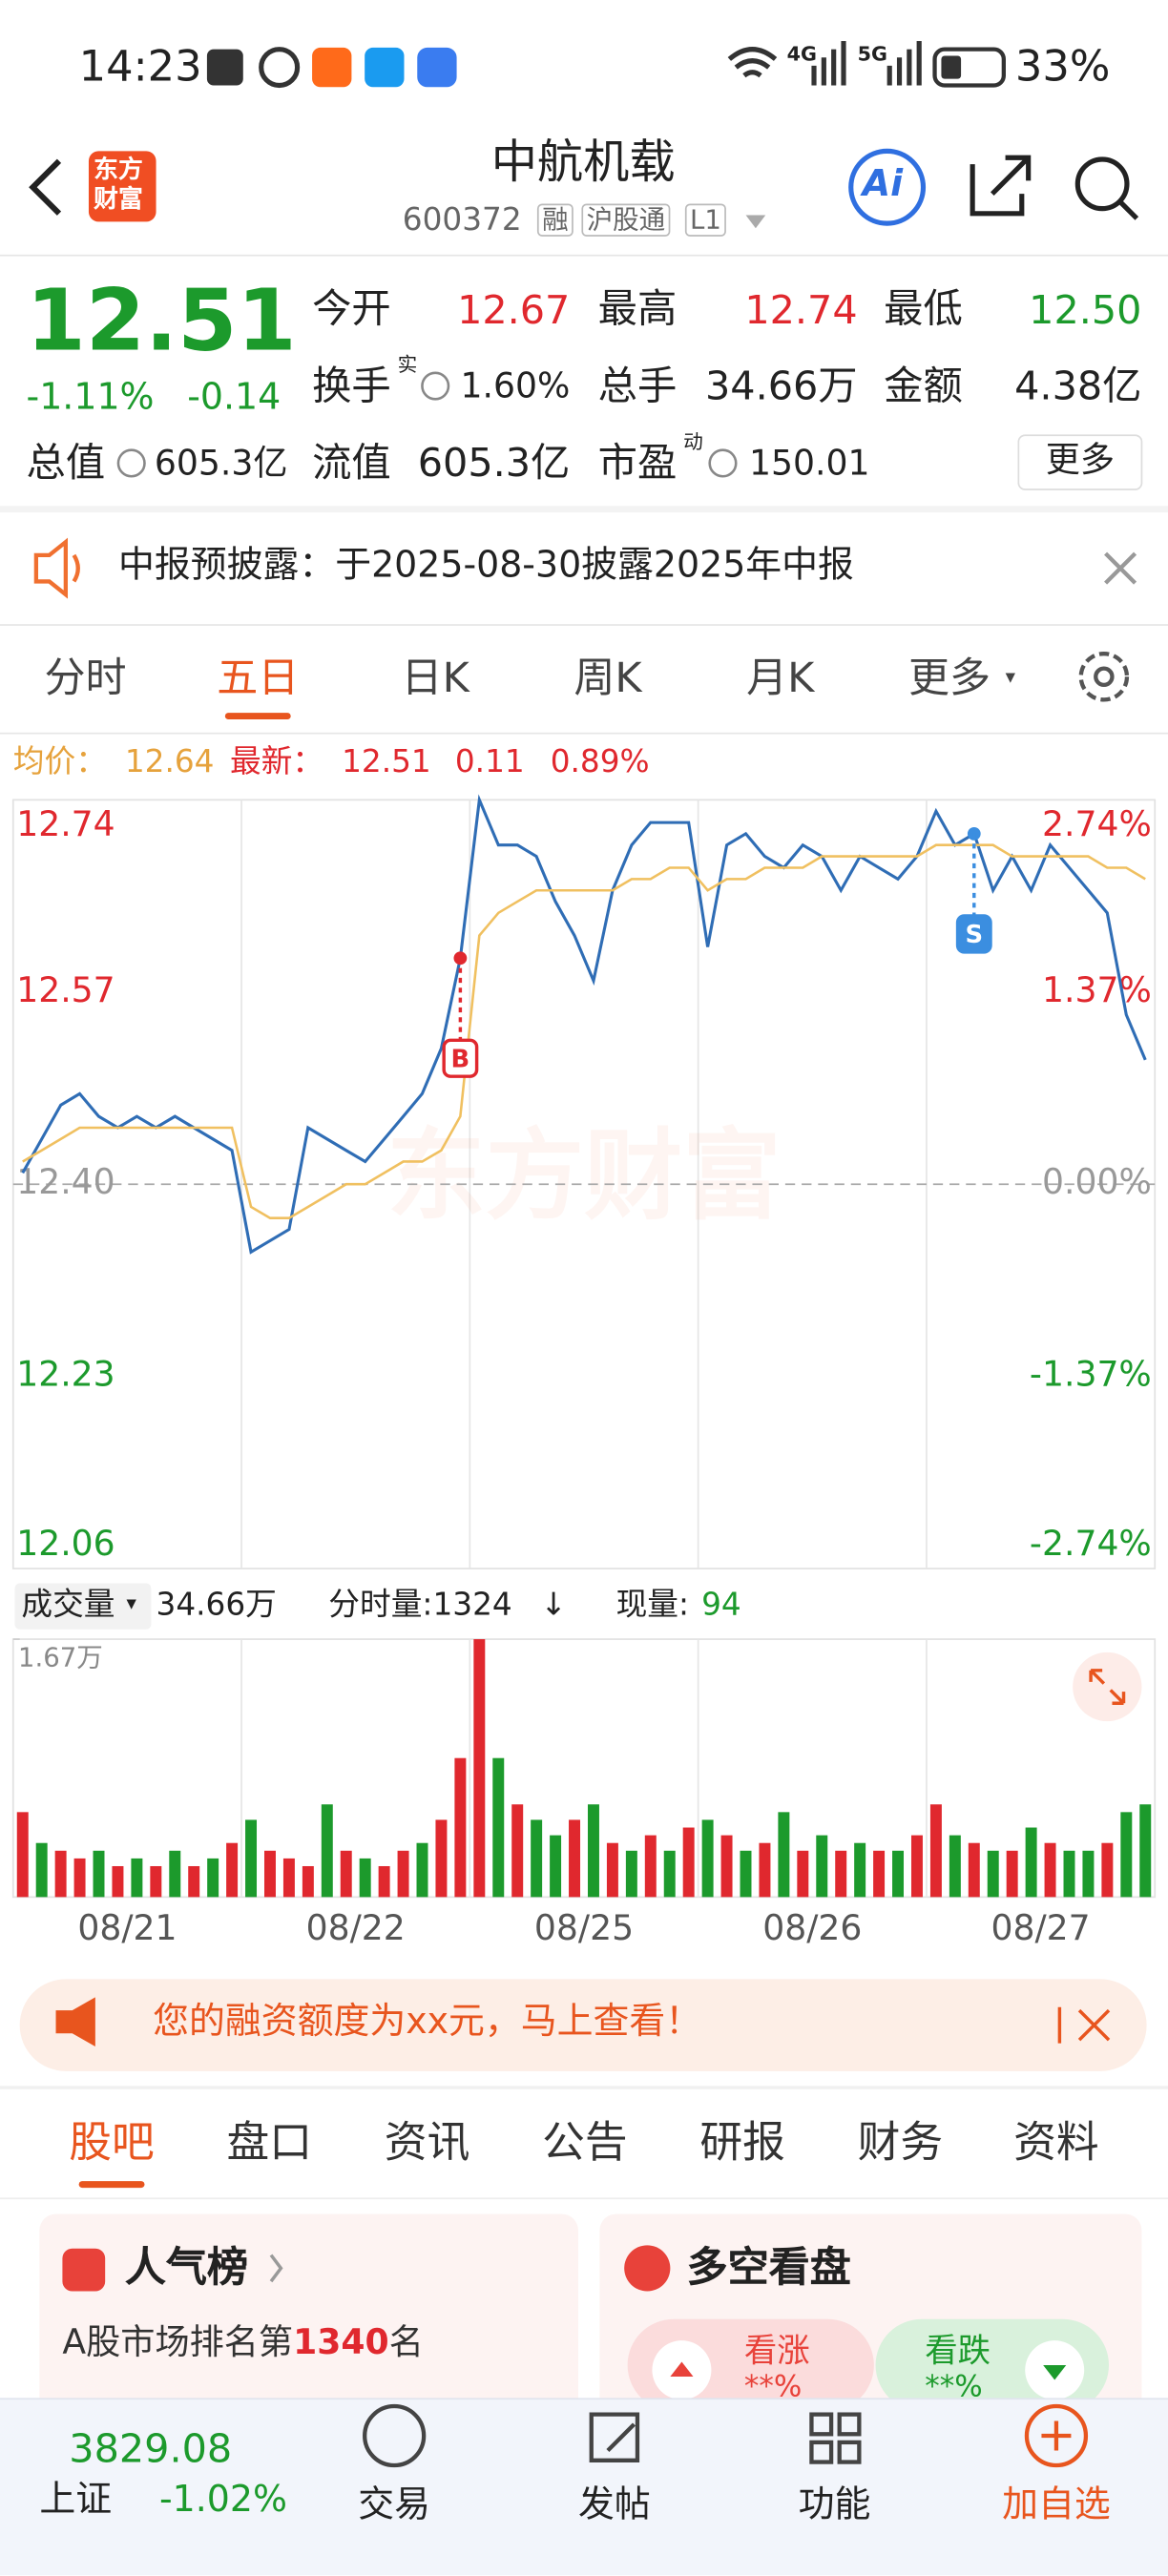  I want to click on rank-number: 1340, so click(341, 2342).